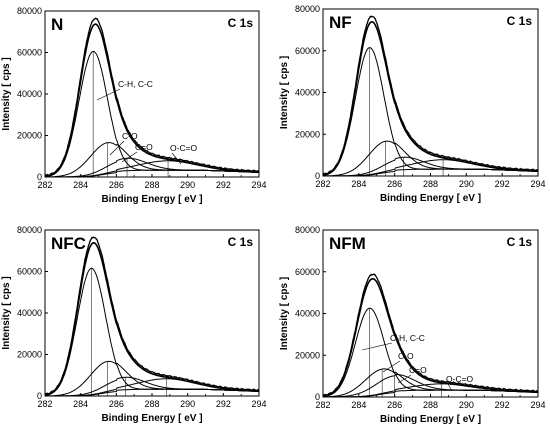  Describe the element at coordinates (418, 370) in the screenshot. I see `peak-annotation: C=O` at that location.